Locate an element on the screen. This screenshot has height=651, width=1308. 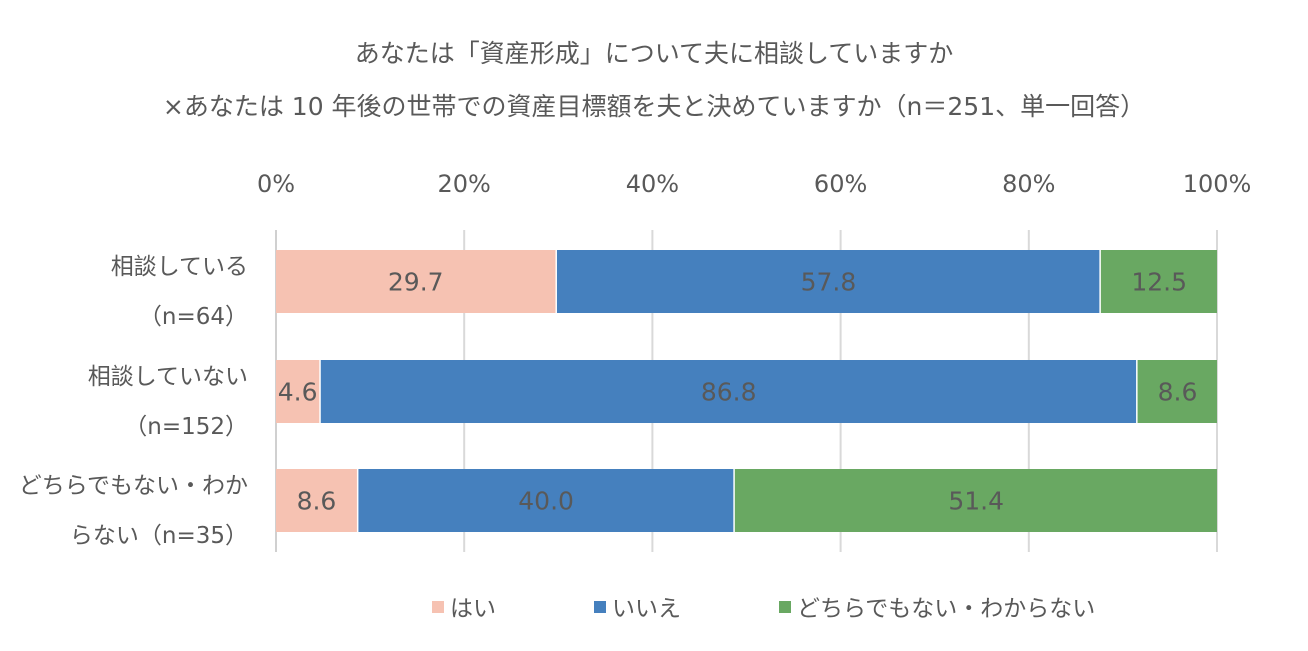
x-tick-label: 20% is located at coordinates (464, 184).